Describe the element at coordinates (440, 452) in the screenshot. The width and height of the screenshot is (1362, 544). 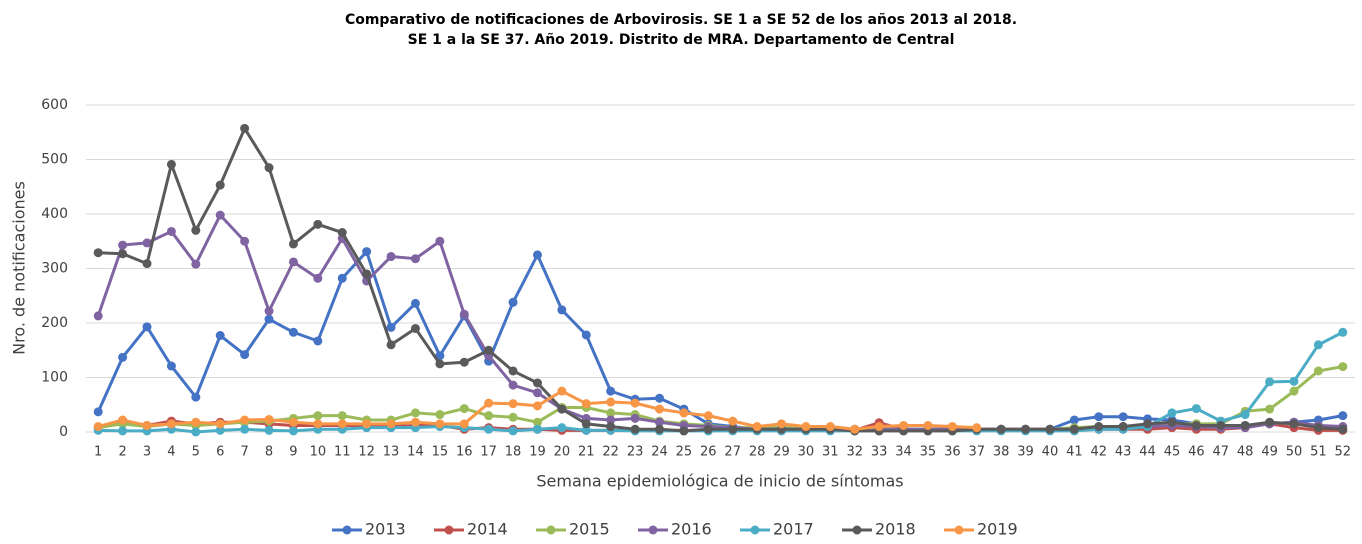
I see `x-tick-label: 15` at that location.